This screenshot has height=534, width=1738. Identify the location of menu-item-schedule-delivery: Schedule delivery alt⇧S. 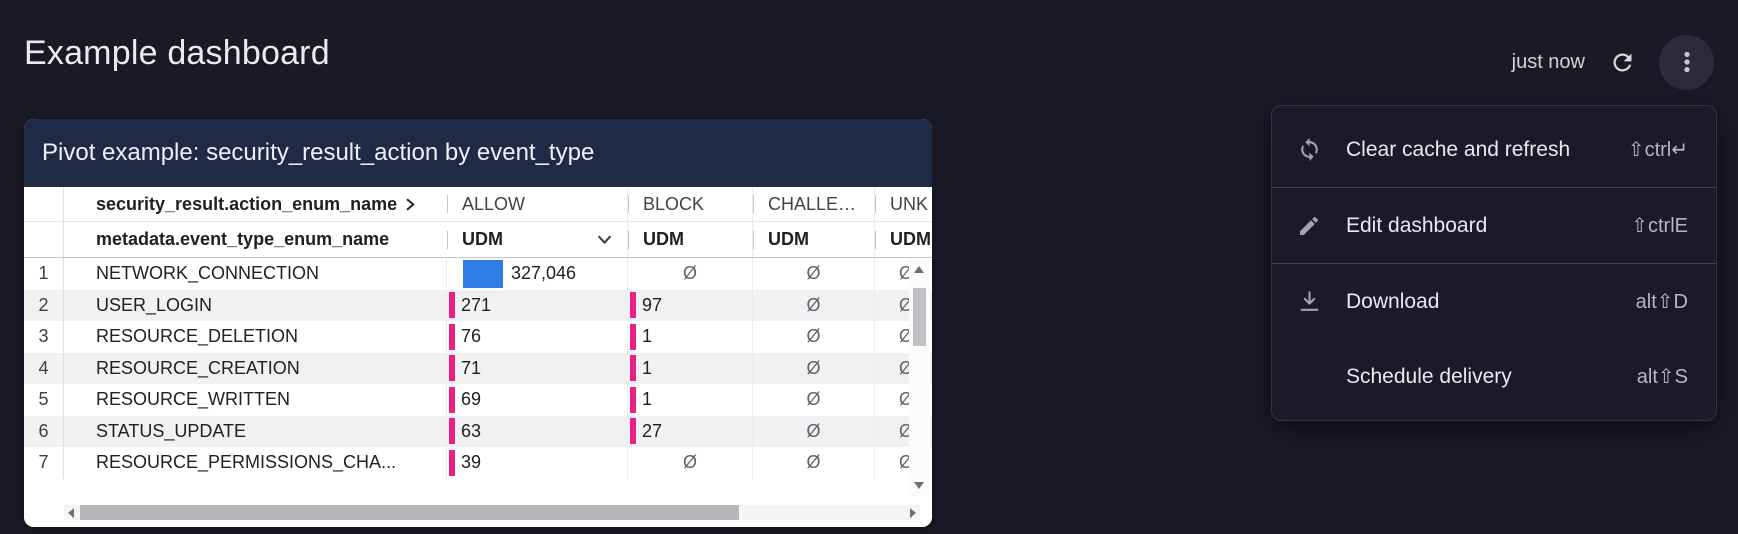
(1494, 376).